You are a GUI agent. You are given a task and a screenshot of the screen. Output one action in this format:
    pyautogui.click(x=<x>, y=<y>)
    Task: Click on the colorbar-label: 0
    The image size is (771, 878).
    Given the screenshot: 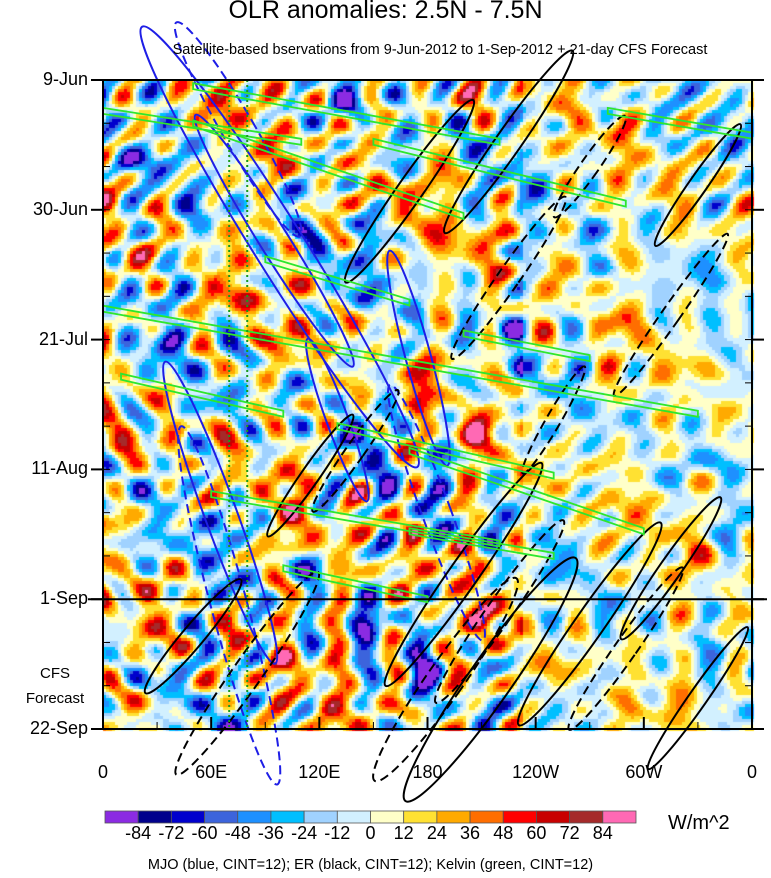 What is the action you would take?
    pyautogui.click(x=370, y=833)
    